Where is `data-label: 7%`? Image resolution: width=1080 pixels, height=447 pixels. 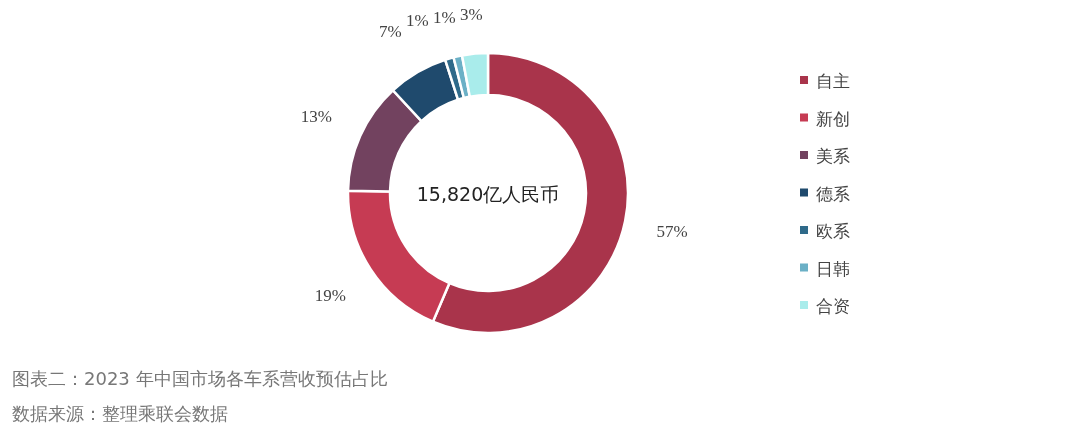
data-label: 7% is located at coordinates (390, 31).